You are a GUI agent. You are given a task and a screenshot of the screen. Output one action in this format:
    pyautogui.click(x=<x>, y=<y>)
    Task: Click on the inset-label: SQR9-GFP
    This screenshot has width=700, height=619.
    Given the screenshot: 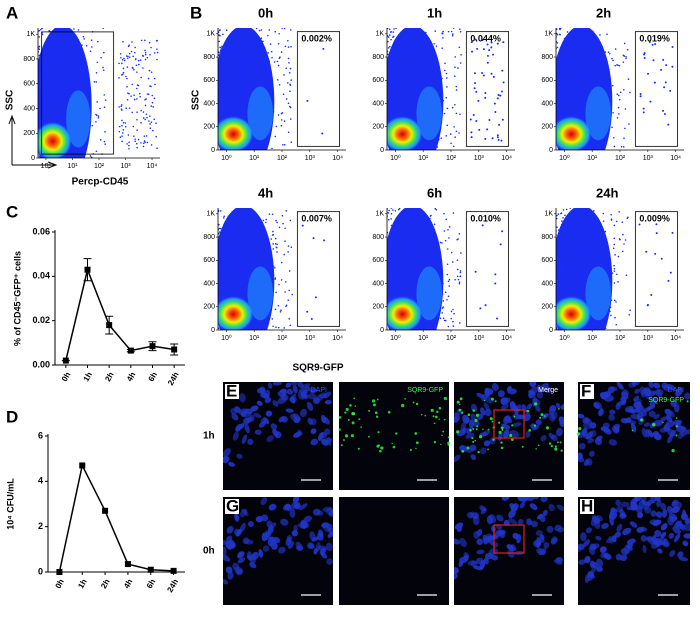 What is the action you would take?
    pyautogui.click(x=666, y=400)
    